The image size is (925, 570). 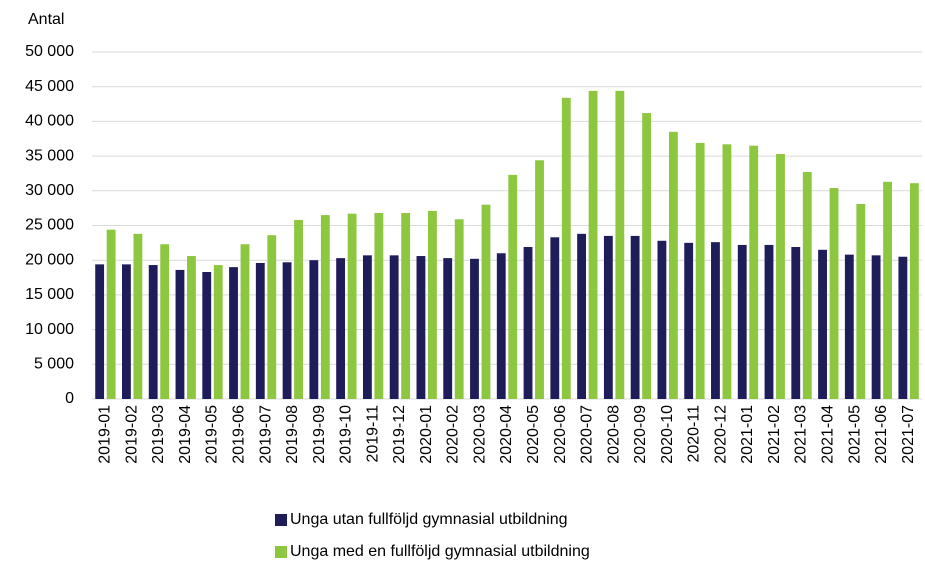 What do you see at coordinates (49, 86) in the screenshot?
I see `y-tick-label: 45 000` at bounding box center [49, 86].